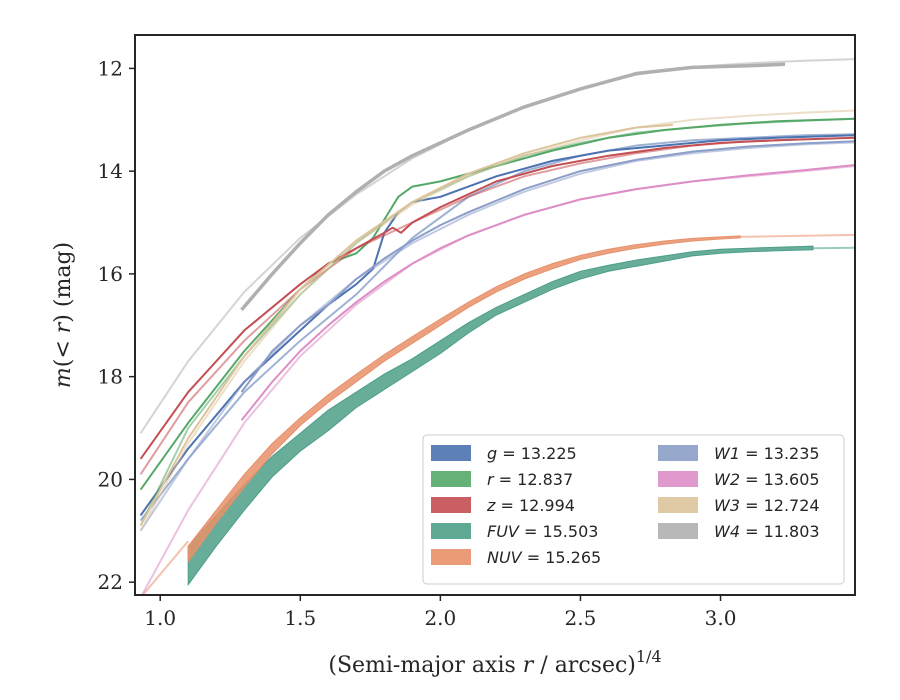 The height and width of the screenshot is (700, 900). Describe the element at coordinates (542, 531) in the screenshot. I see `legend-label: FUV = 15.503` at that location.